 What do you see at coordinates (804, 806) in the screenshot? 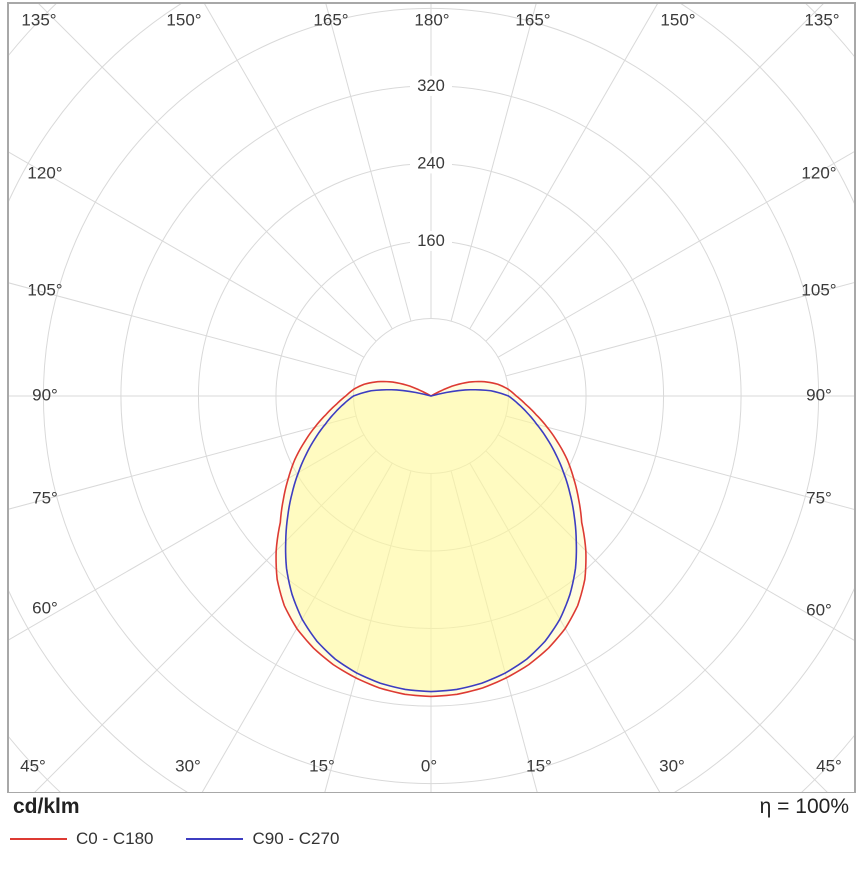
I see `efficiency-label: η = 100%` at bounding box center [804, 806].